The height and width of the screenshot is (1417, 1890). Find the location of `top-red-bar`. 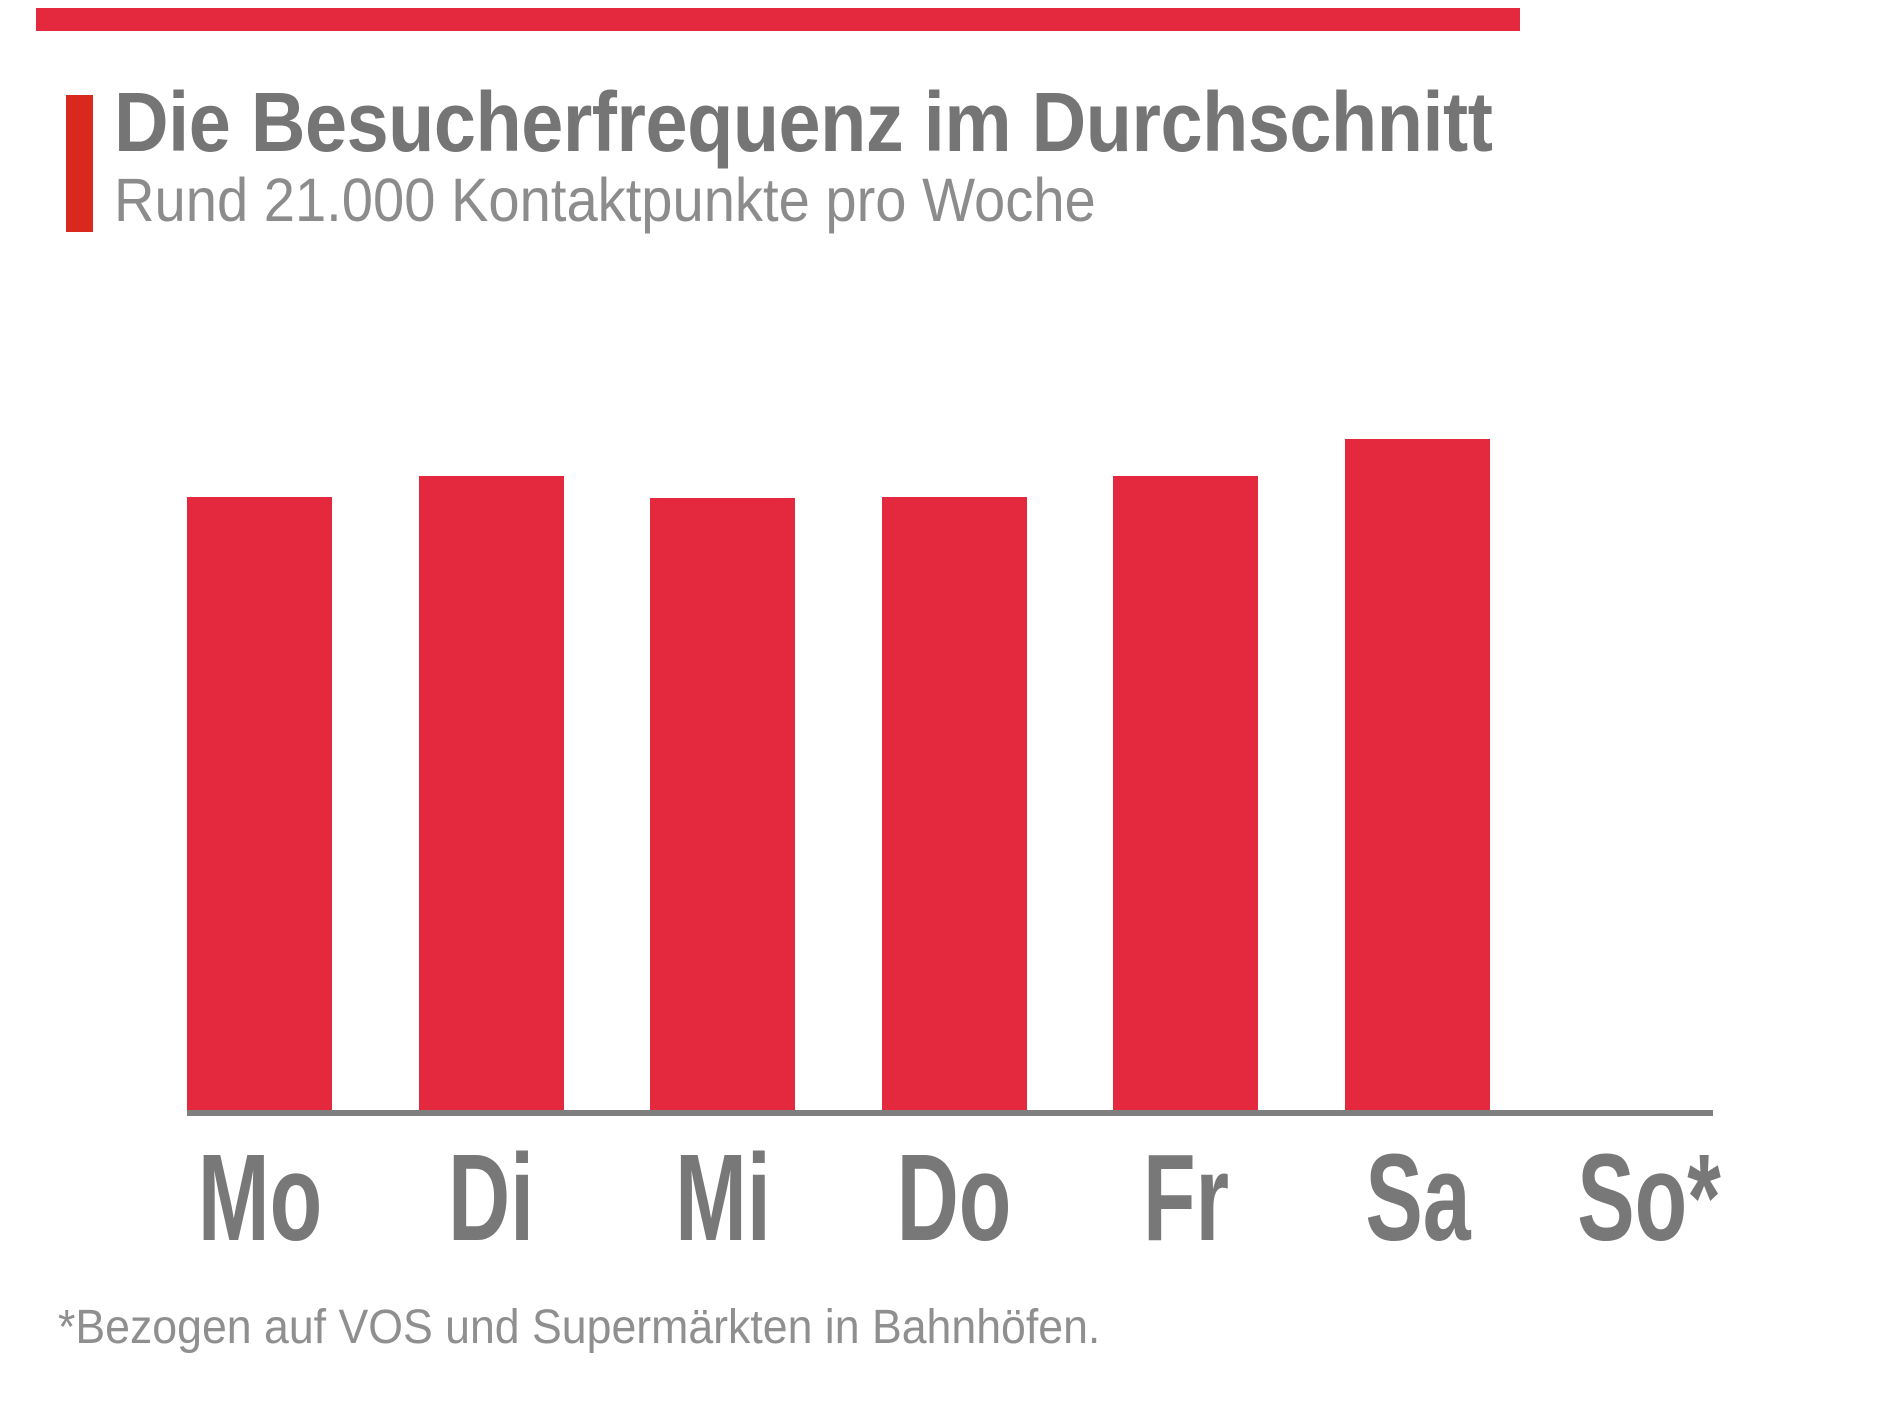

top-red-bar is located at coordinates (778, 19).